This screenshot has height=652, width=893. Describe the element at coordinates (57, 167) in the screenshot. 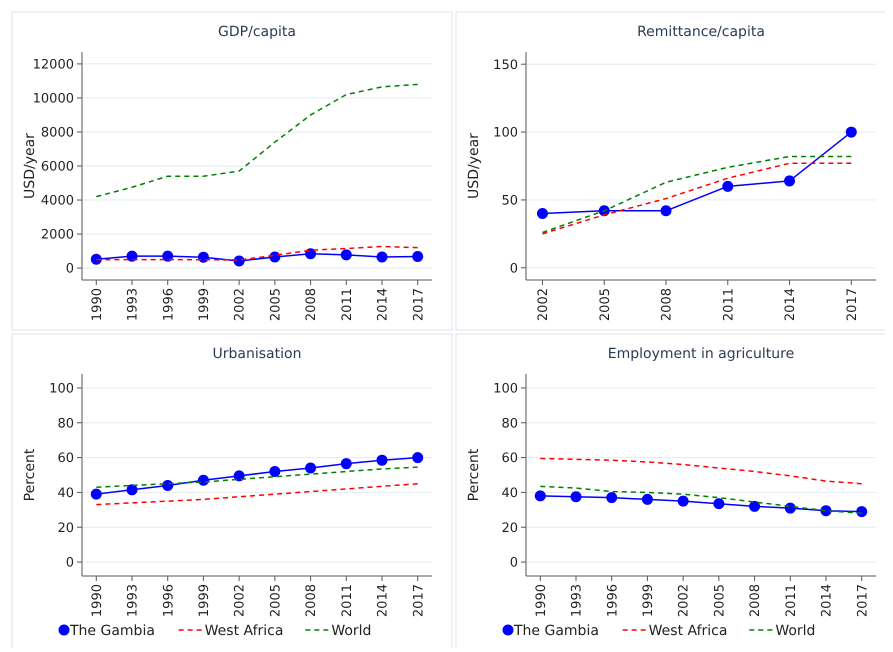

I see `y-tick-label: 6000` at that location.